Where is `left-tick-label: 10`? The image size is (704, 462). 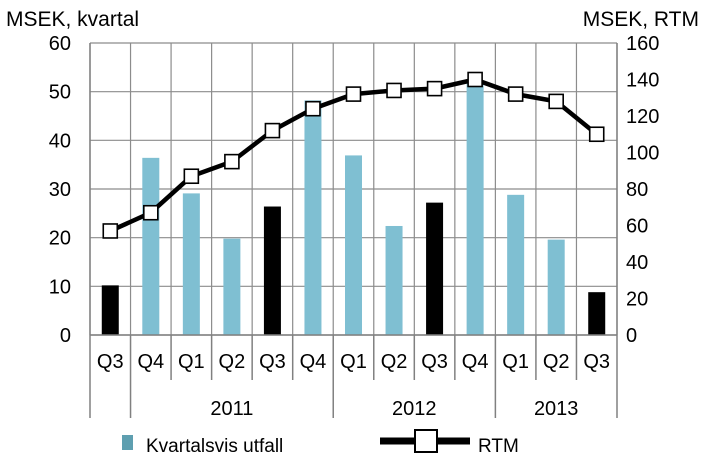
left-tick-label: 10 is located at coordinates (60, 287).